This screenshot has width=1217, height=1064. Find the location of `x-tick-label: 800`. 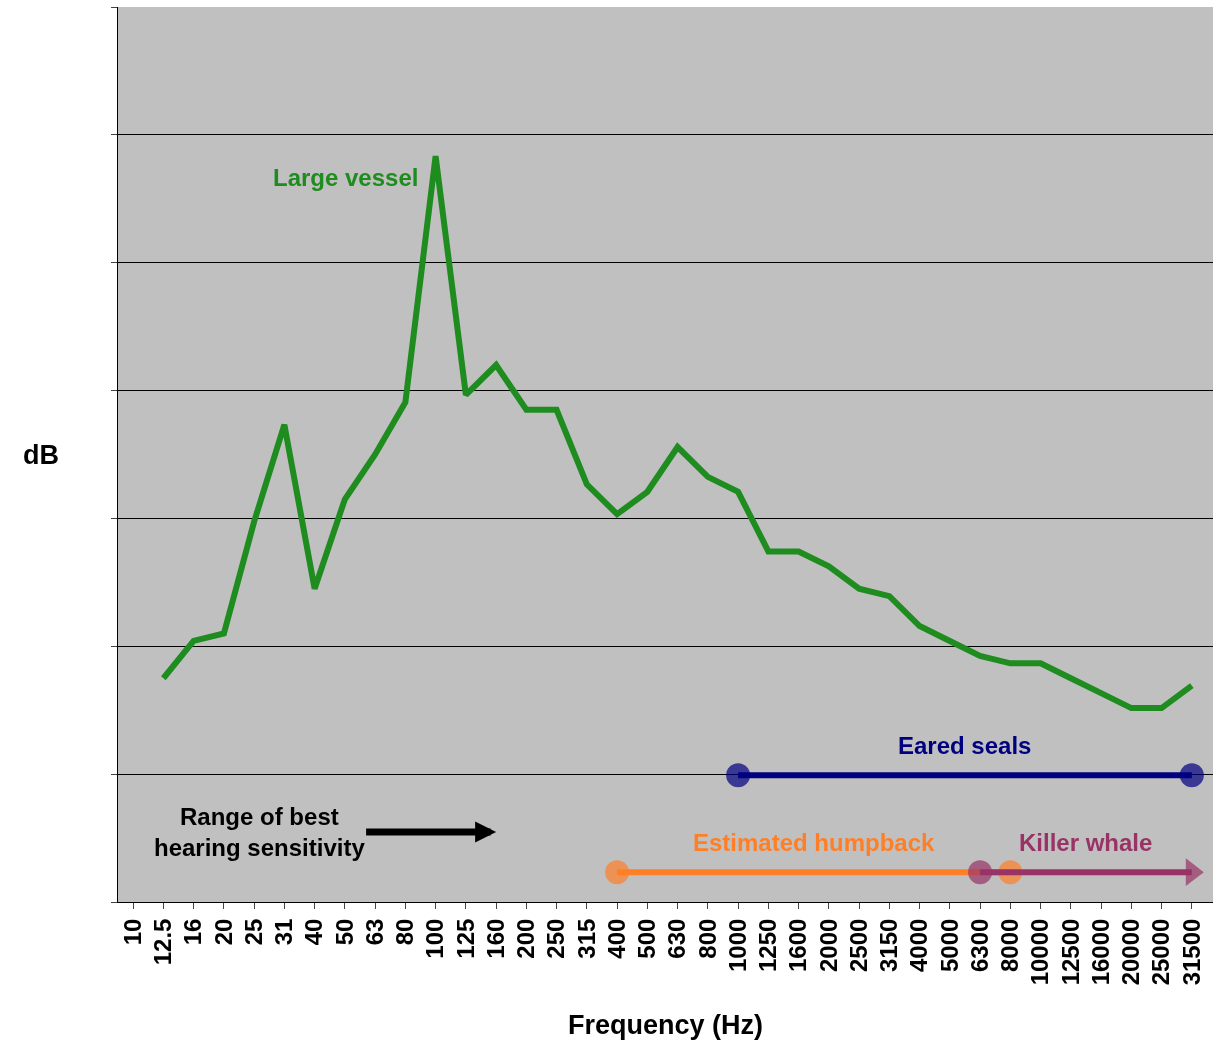

x-tick-label: 800 is located at coordinates (707, 938).